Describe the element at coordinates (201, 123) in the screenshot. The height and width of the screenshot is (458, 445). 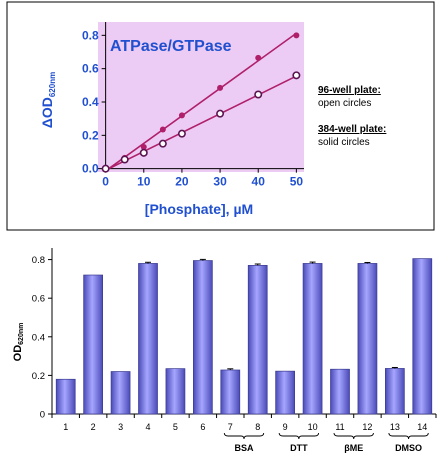
I see `open-series-fit-line` at that location.